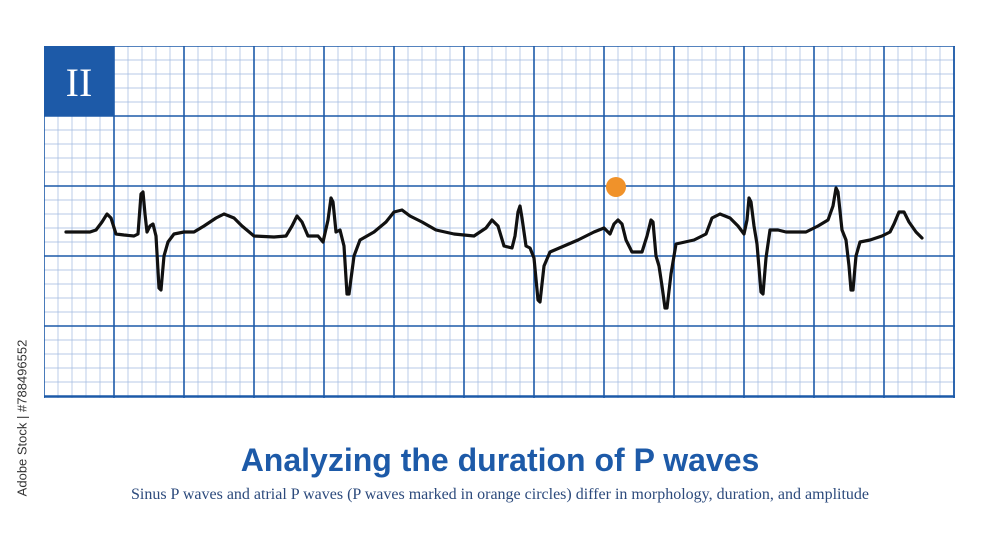  What do you see at coordinates (616, 187) in the screenshot?
I see `atrial-p-wave-marker` at bounding box center [616, 187].